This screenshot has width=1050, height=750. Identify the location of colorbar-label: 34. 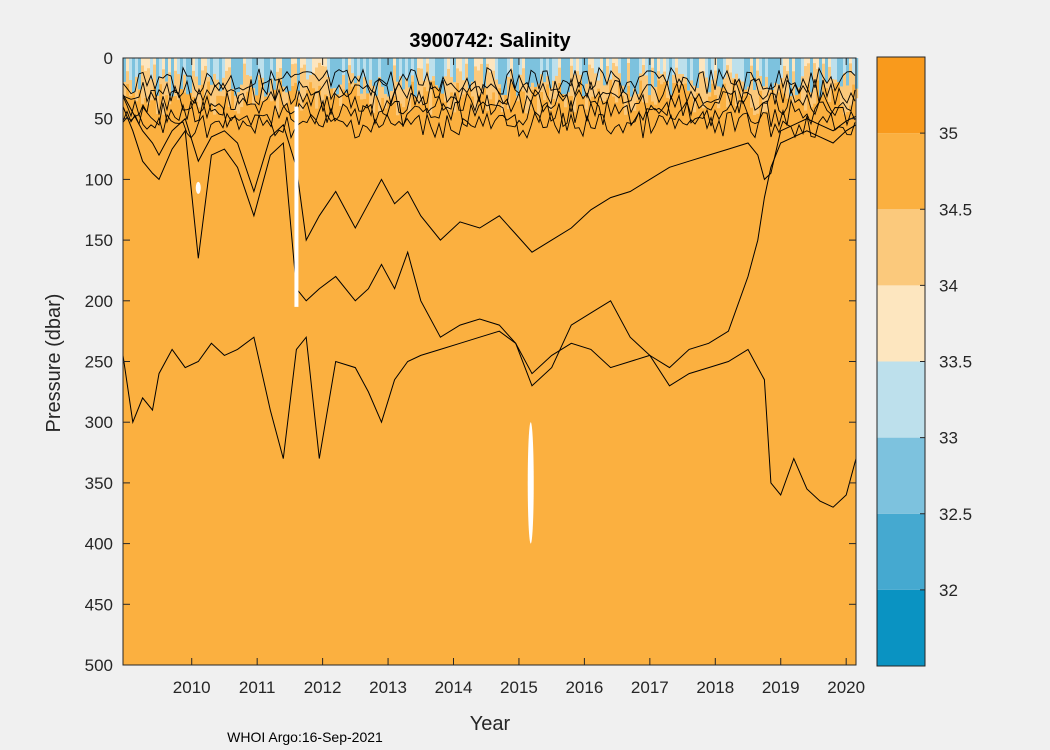
(948, 285).